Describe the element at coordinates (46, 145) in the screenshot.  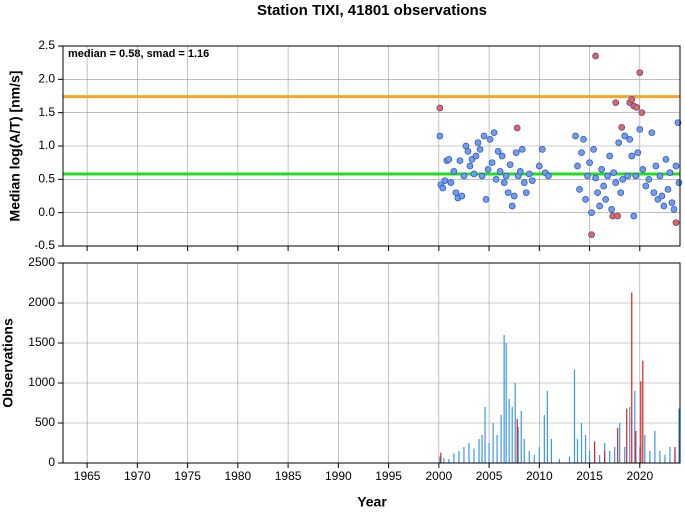
I see `y-tick-label: 1.0` at that location.